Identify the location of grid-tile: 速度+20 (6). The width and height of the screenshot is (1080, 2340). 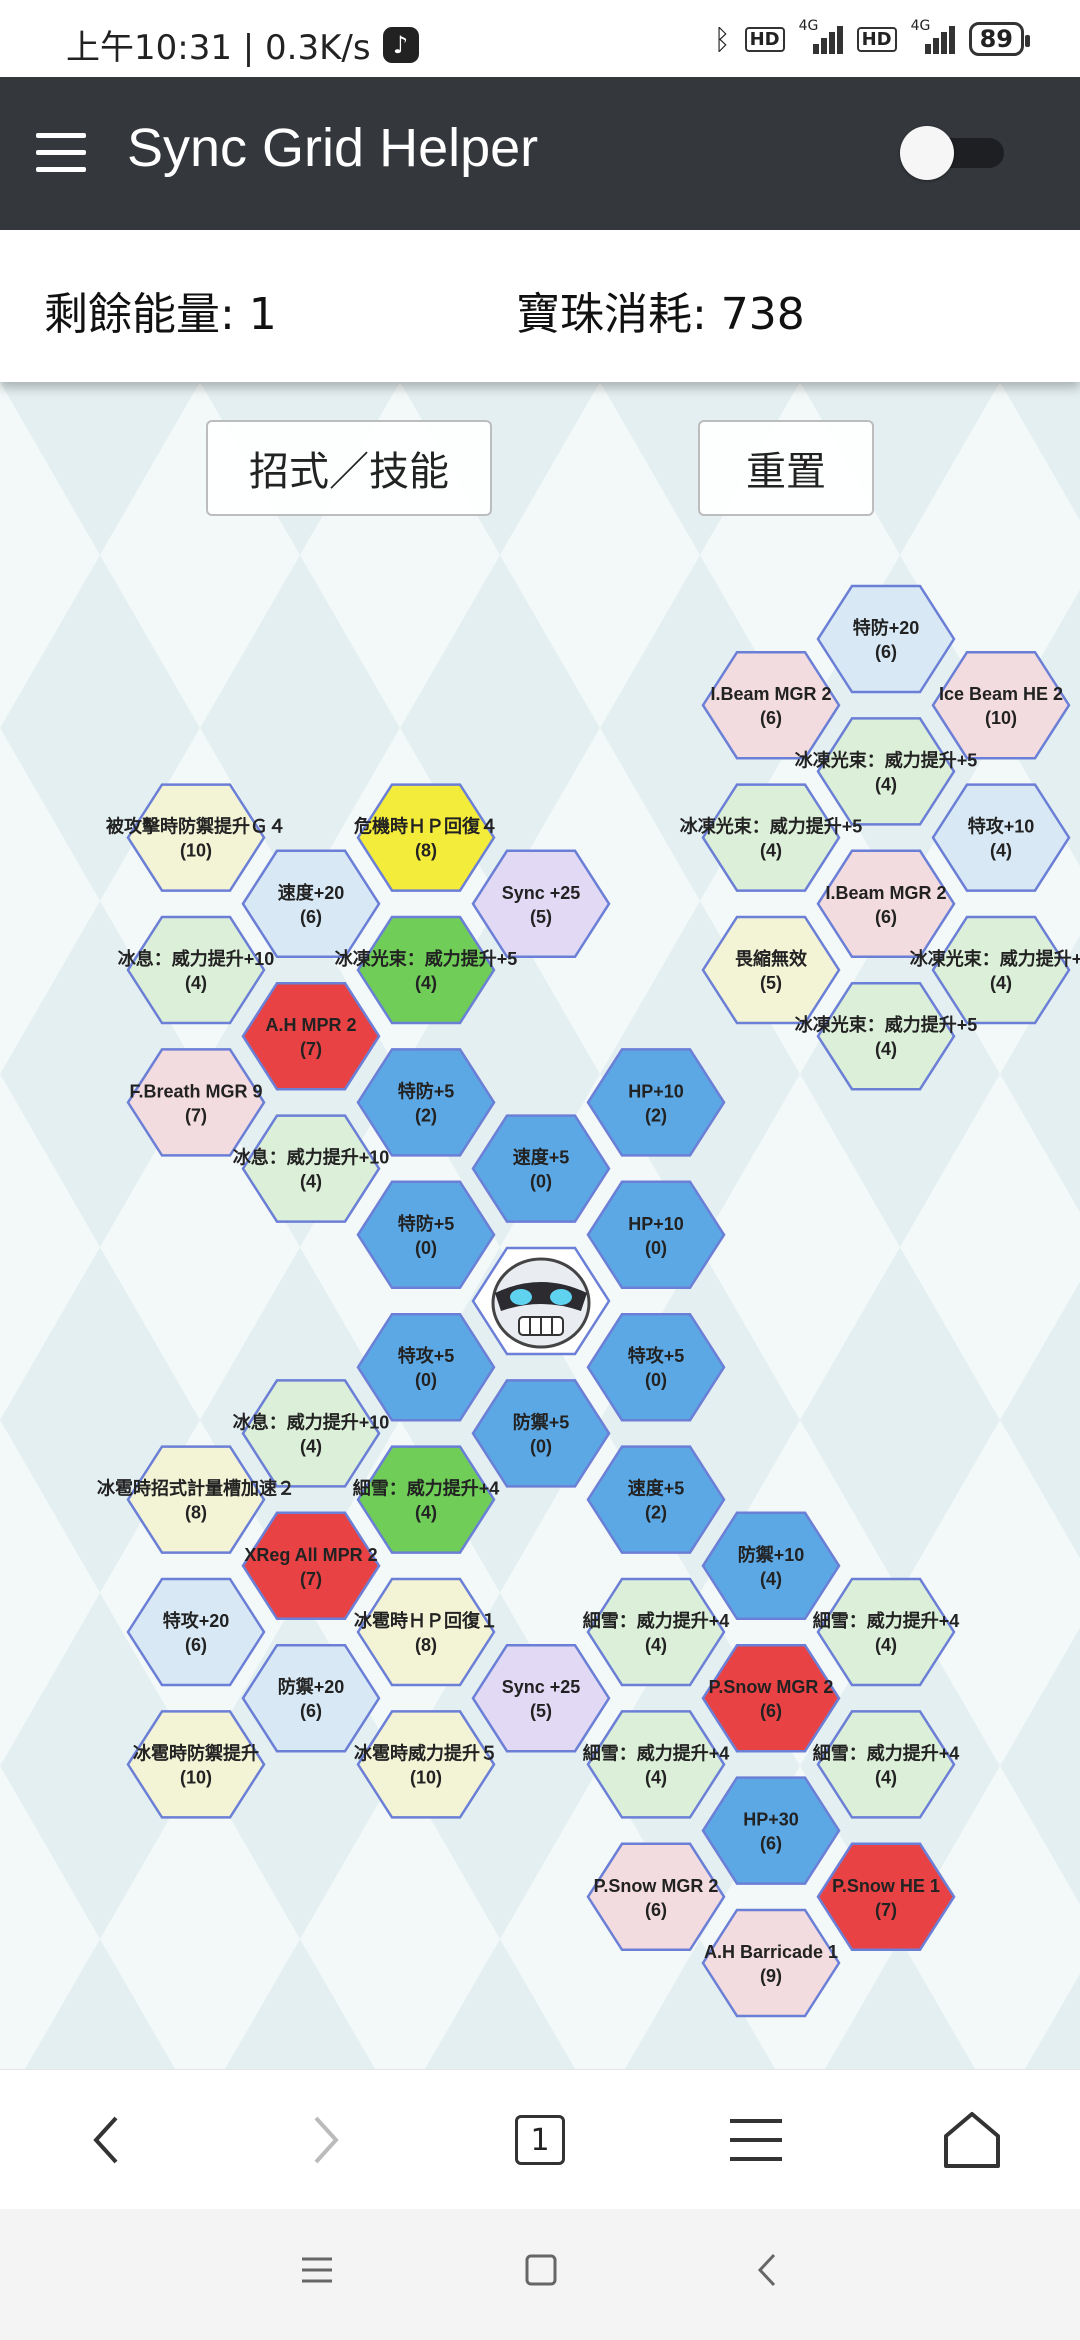
(311, 904).